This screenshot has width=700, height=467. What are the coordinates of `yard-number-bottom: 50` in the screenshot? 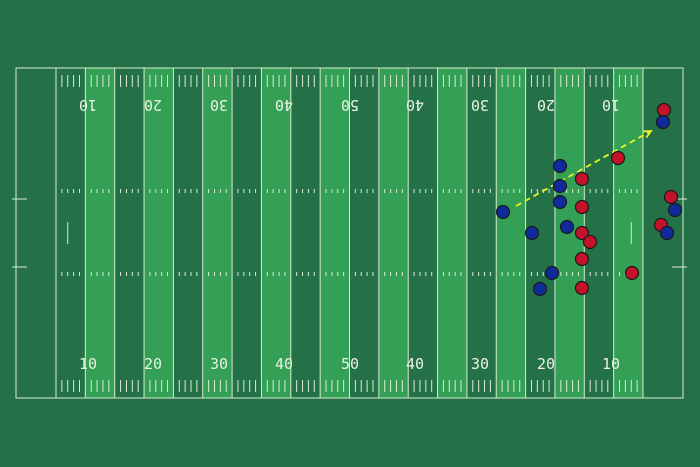 It's located at (350, 364).